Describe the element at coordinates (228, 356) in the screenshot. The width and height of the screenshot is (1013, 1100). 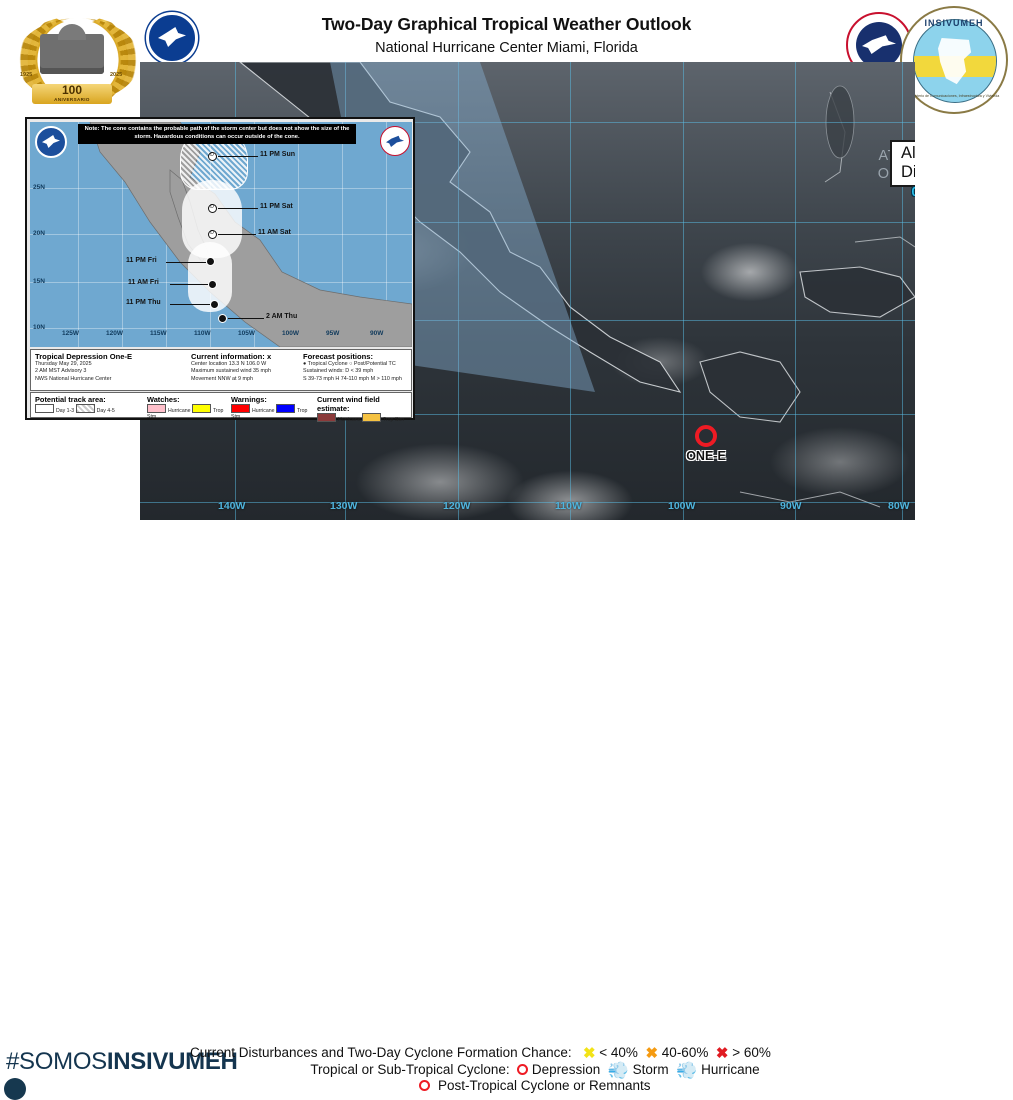
I see `current-information-heading: Current information:` at that location.